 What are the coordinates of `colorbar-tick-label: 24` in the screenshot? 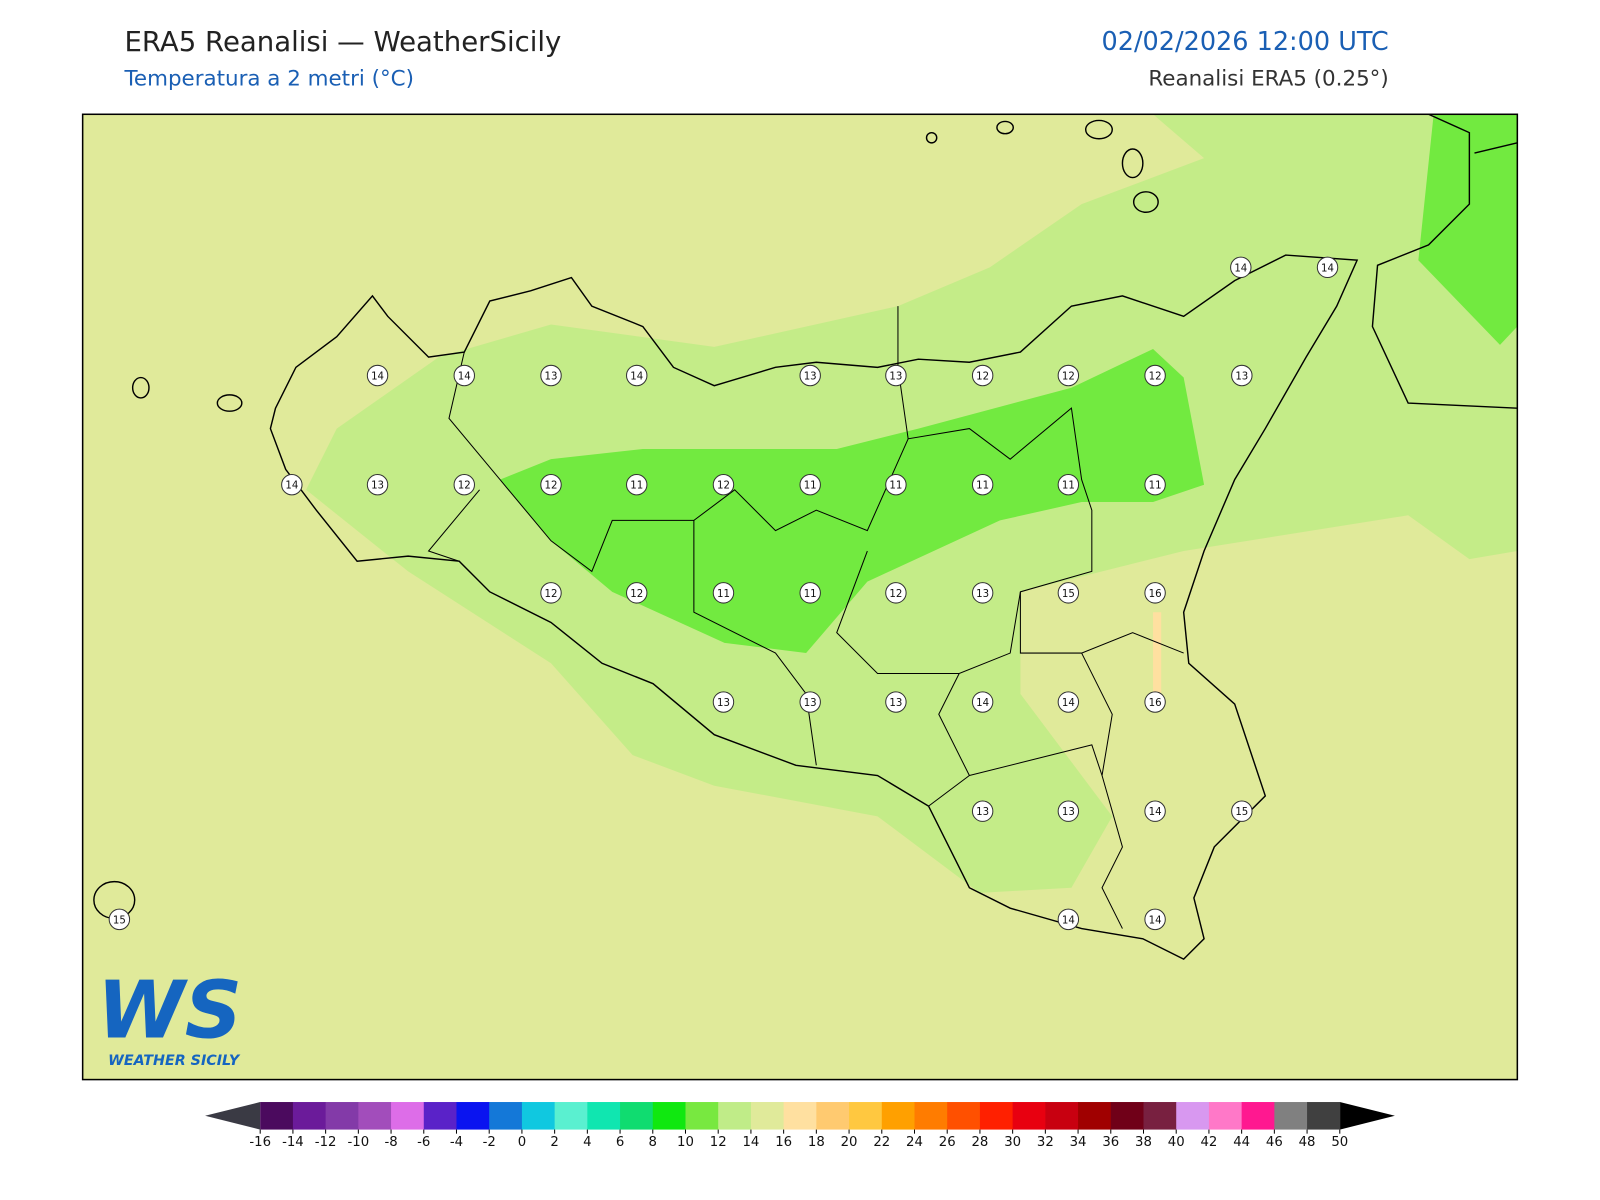 It's located at (914, 1142).